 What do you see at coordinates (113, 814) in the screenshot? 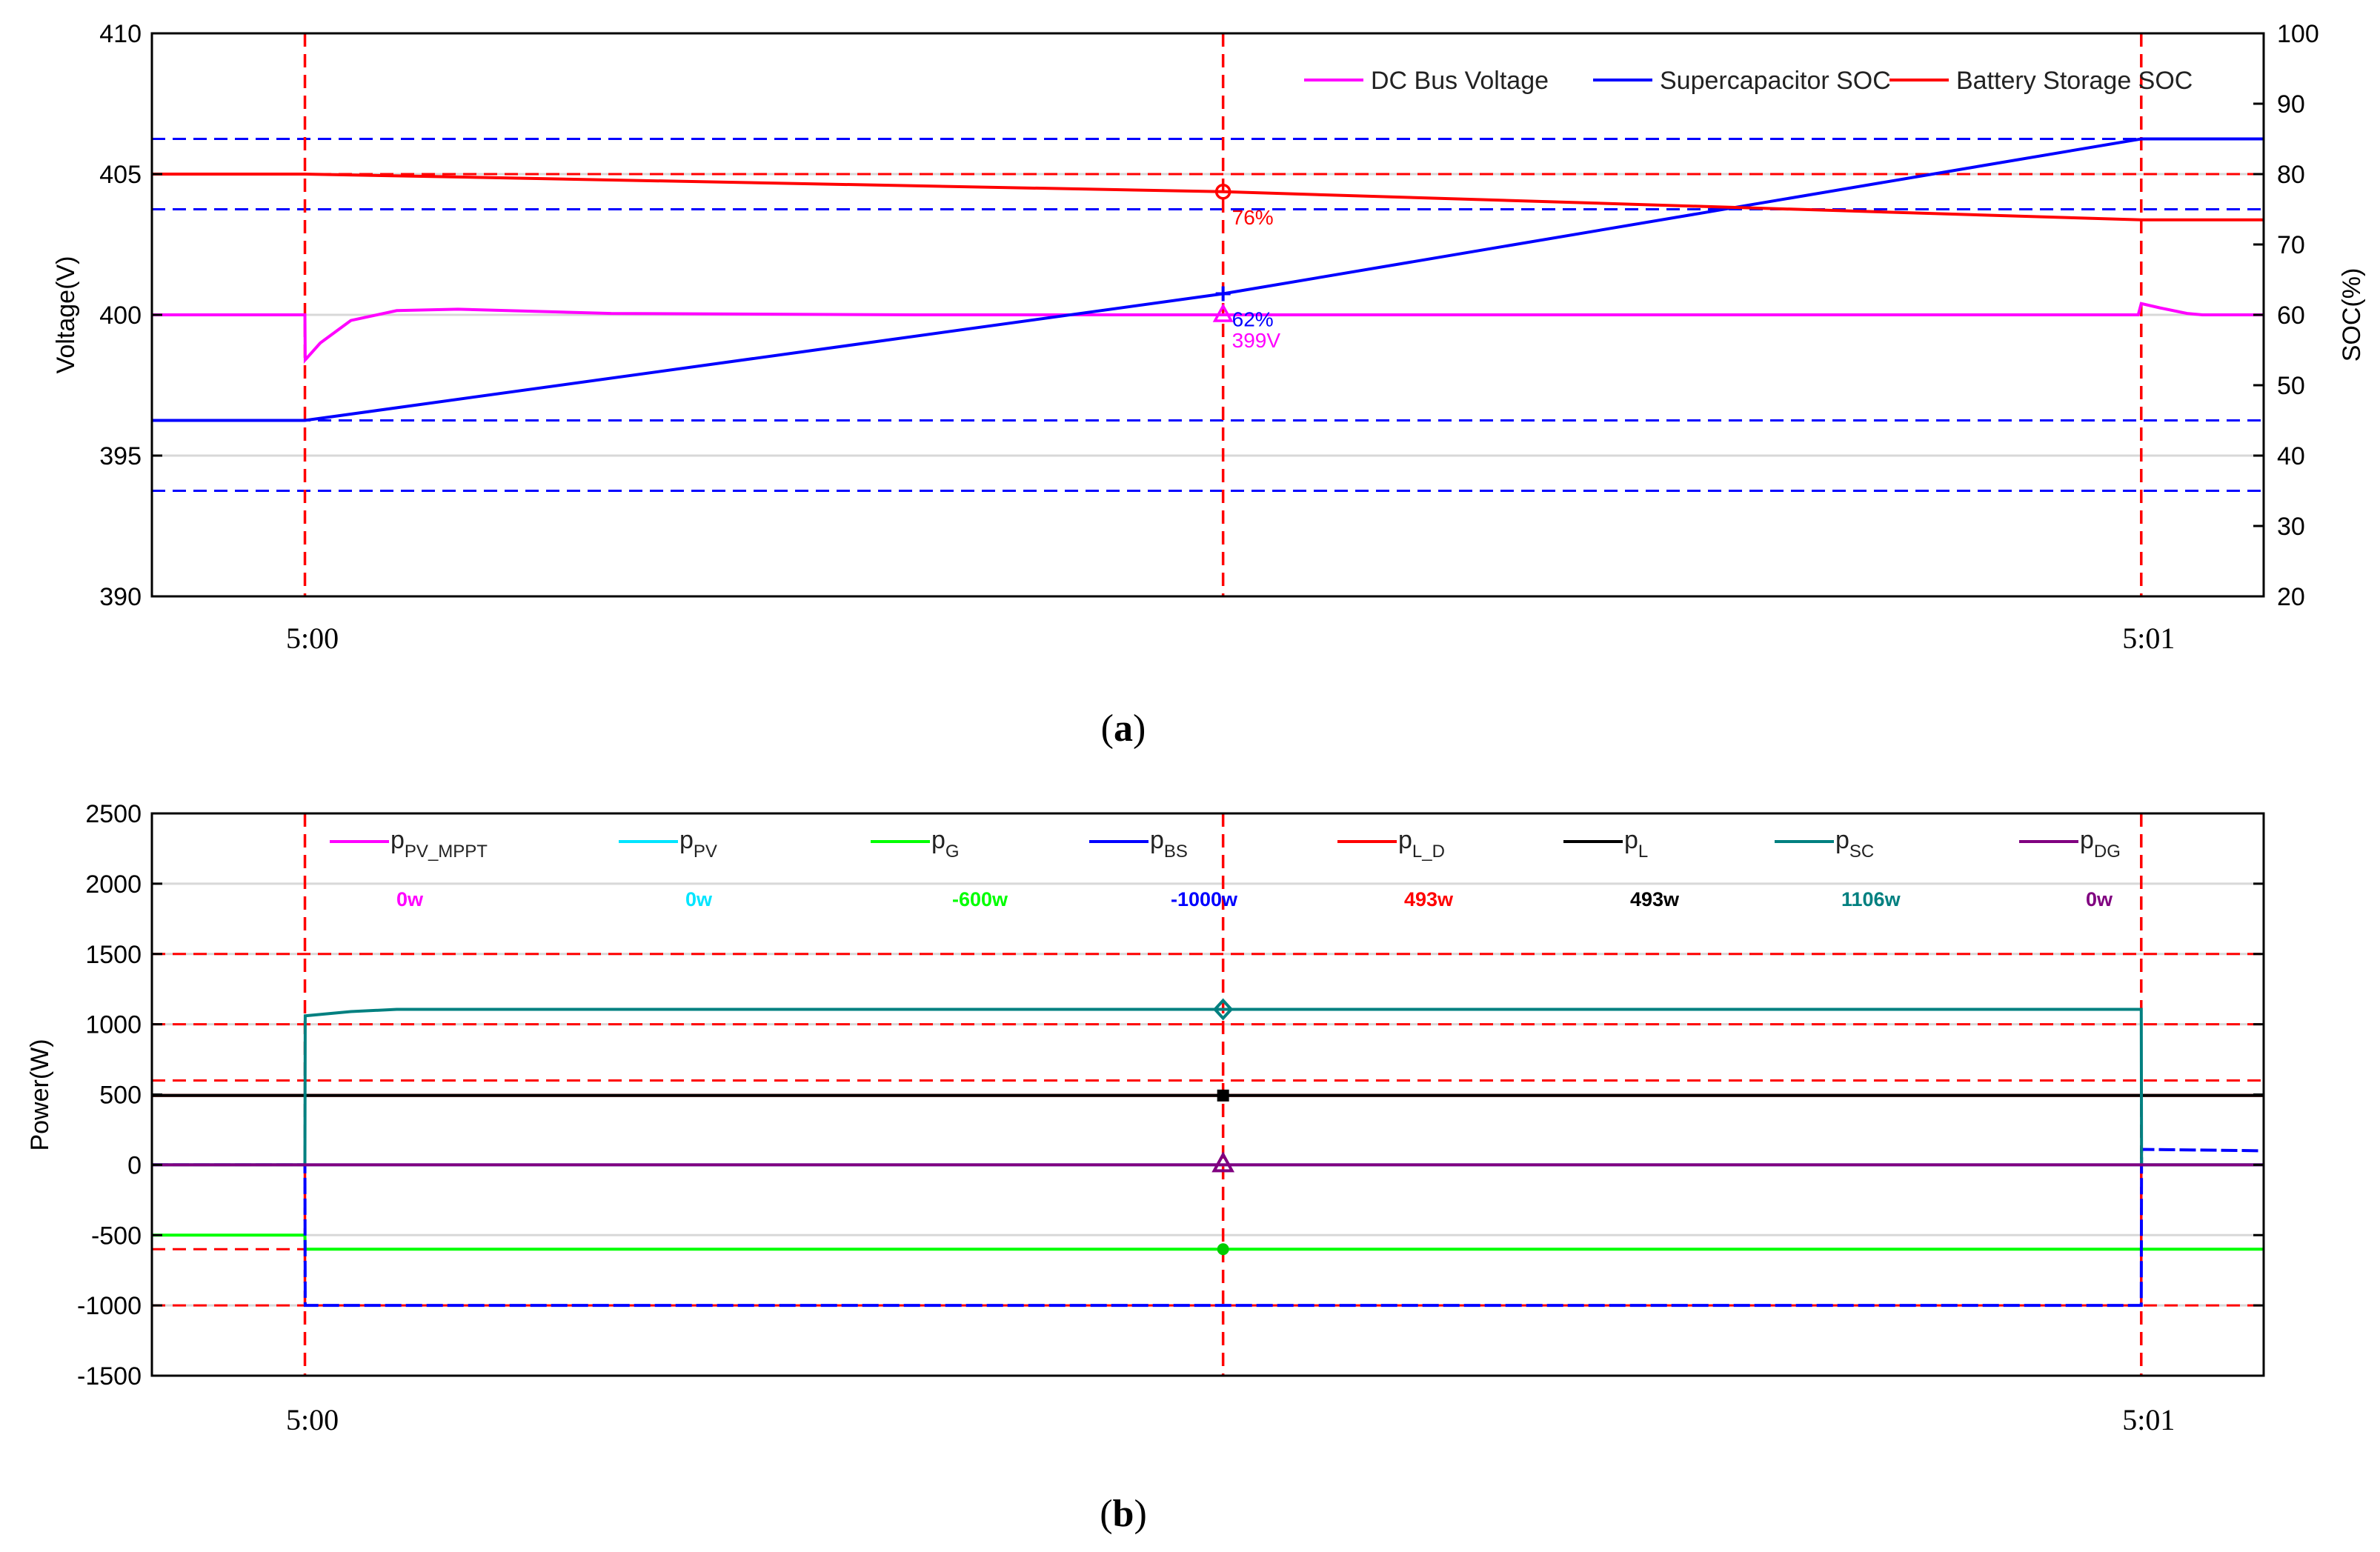
I see `y-tick-label: 2500` at bounding box center [113, 814].